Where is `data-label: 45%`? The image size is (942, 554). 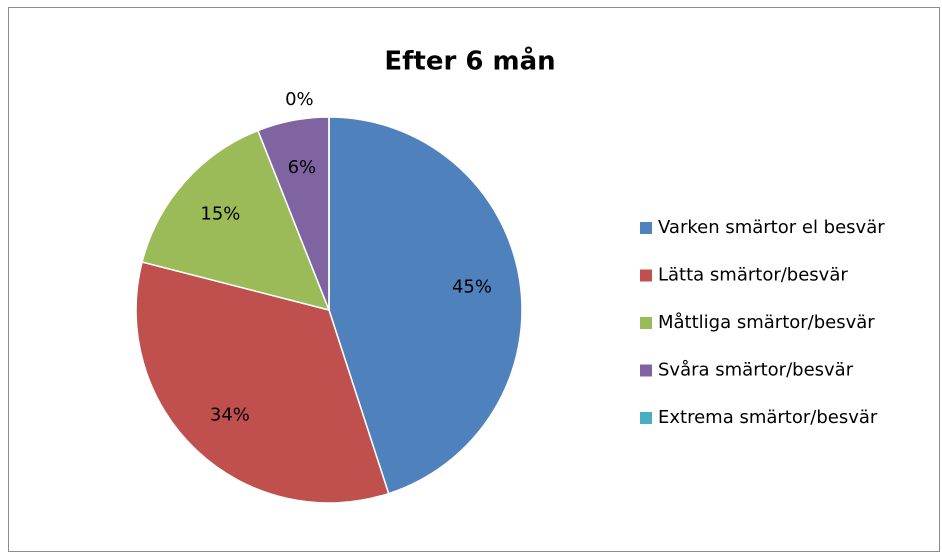 data-label: 45% is located at coordinates (472, 286).